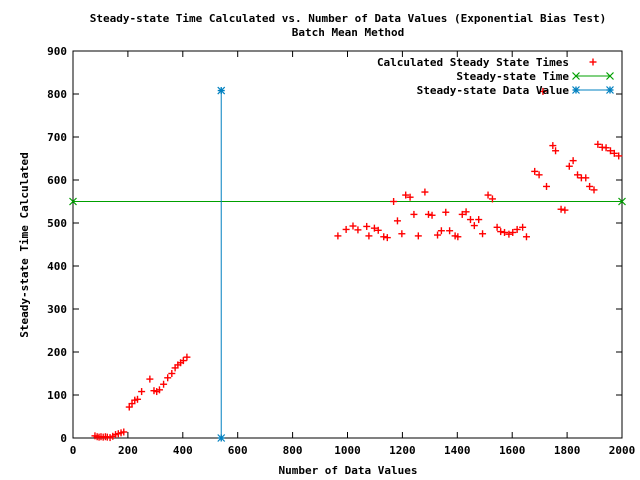  Describe the element at coordinates (57, 223) in the screenshot. I see `y-tick-label: 500` at that location.